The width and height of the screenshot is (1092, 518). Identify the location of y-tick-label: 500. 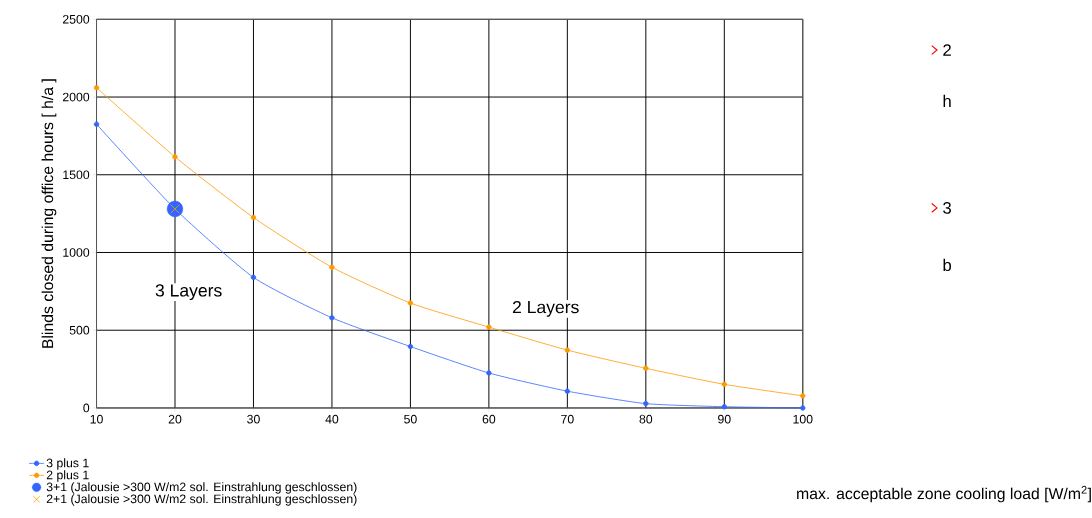
(79, 330).